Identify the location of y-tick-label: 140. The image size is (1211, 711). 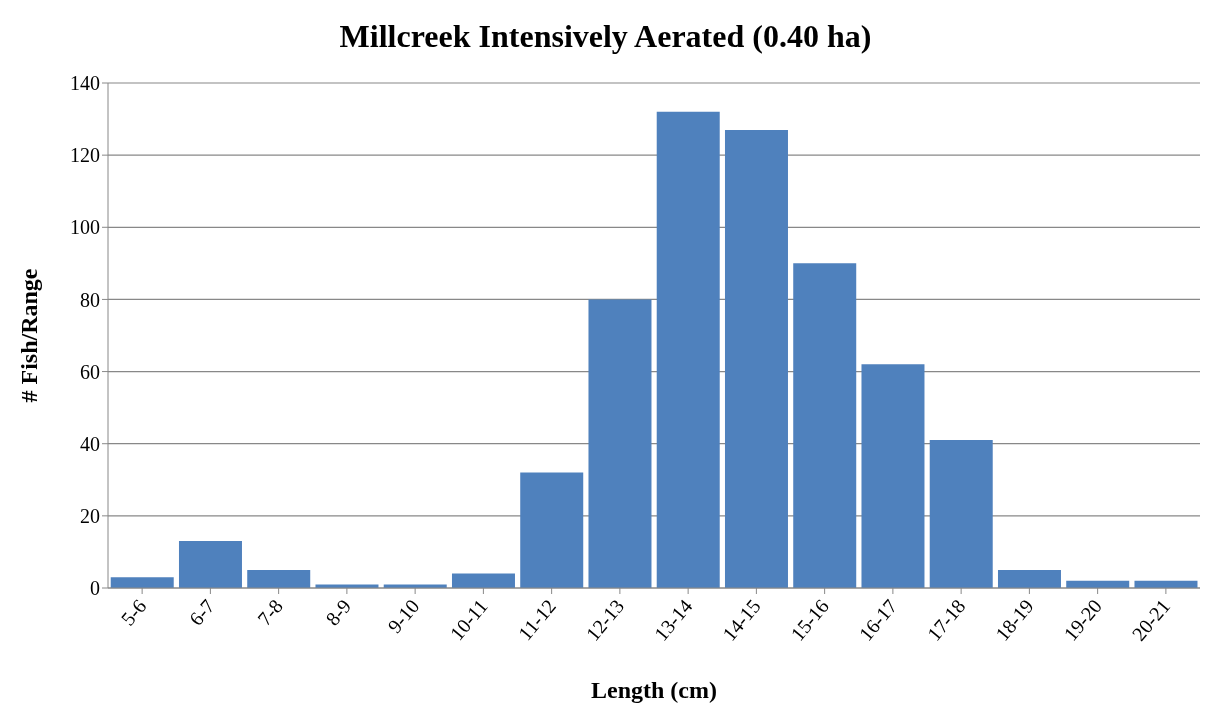
(85, 83).